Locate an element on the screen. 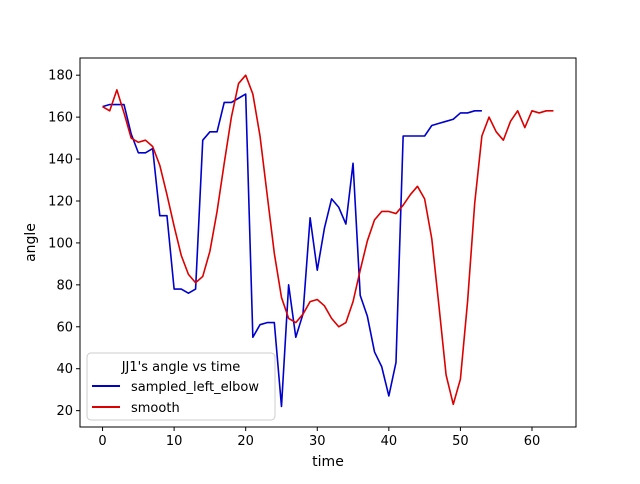 This screenshot has width=640, height=484. x-axis-label: time is located at coordinates (328, 462).